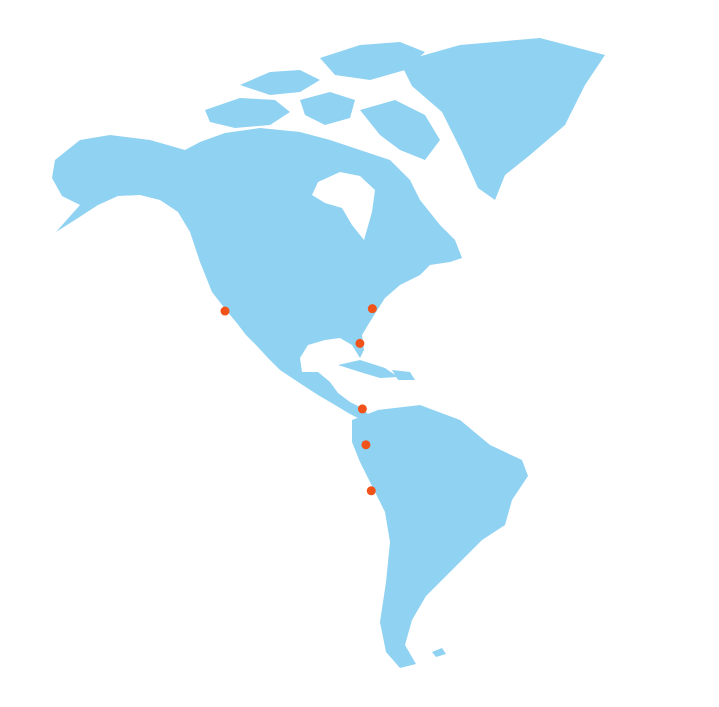 This screenshot has width=719, height=707. Describe the element at coordinates (368, 369) in the screenshot. I see `cuba` at that location.